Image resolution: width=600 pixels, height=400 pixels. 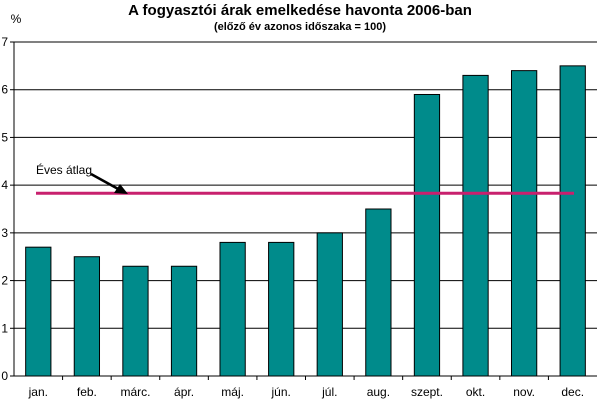 What do you see at coordinates (4, 90) in the screenshot?
I see `y-tick-label: 6` at bounding box center [4, 90].